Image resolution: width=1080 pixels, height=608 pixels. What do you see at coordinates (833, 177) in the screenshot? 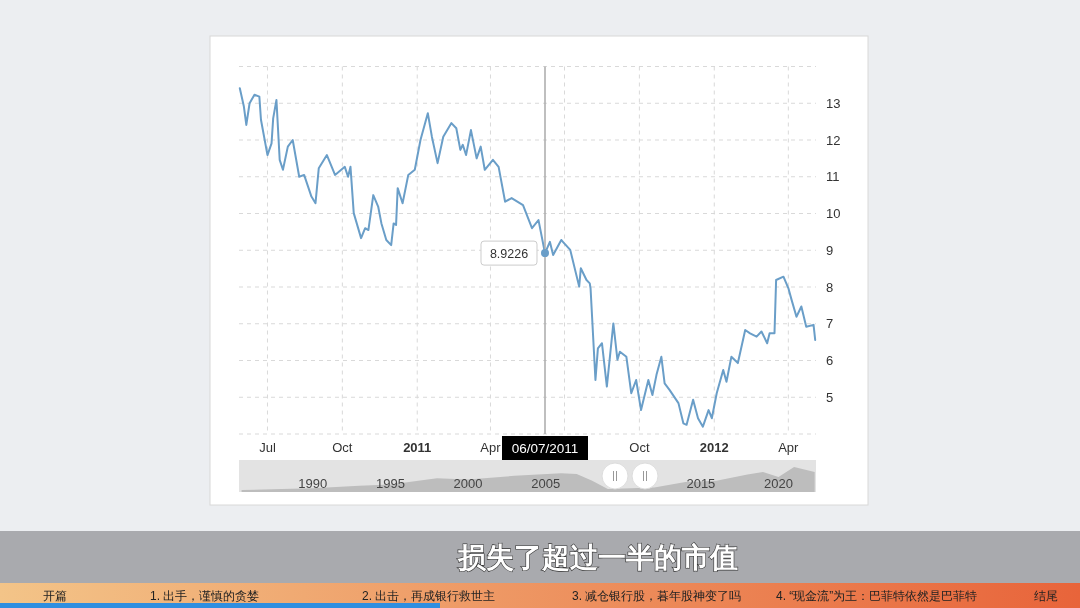
I see `y-tick-label: 11` at bounding box center [833, 177].